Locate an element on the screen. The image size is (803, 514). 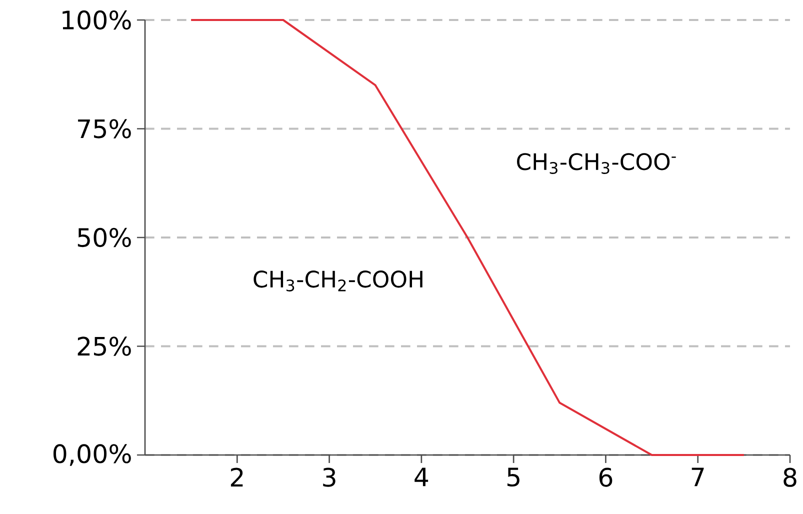
y-tick-label: 0,00% is located at coordinates (92, 455).